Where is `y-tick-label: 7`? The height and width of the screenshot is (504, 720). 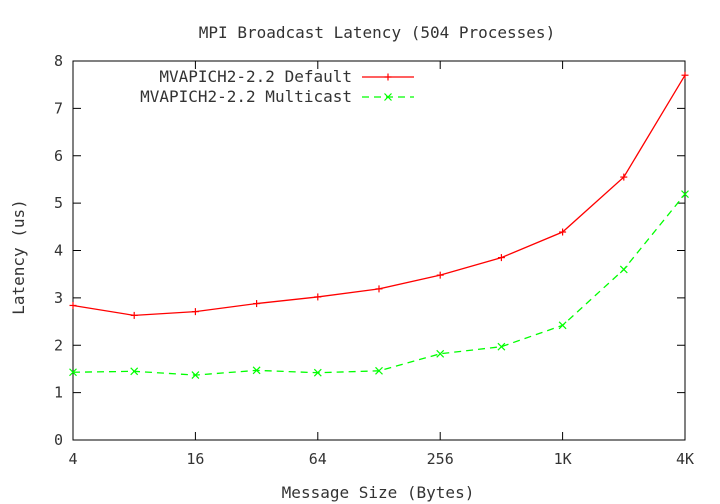
y-tick-label: 7 is located at coordinates (58, 108).